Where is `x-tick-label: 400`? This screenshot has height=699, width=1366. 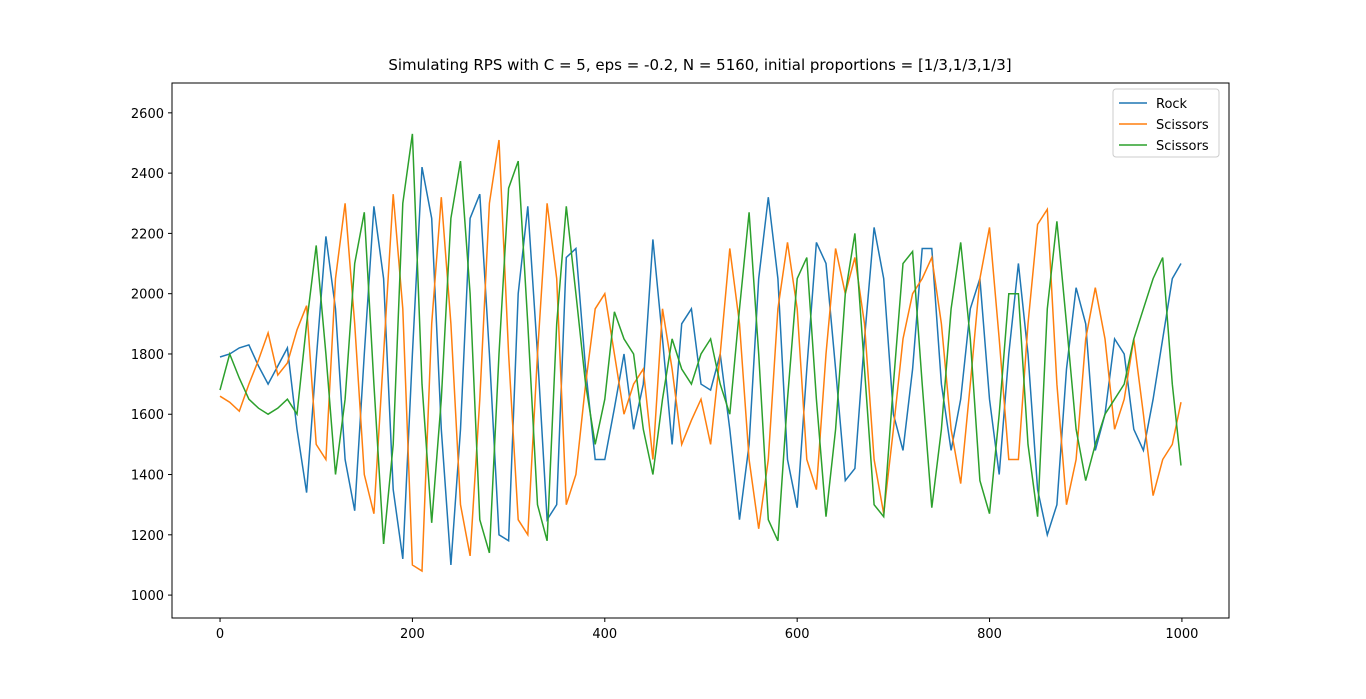
x-tick-label: 400 is located at coordinates (604, 634).